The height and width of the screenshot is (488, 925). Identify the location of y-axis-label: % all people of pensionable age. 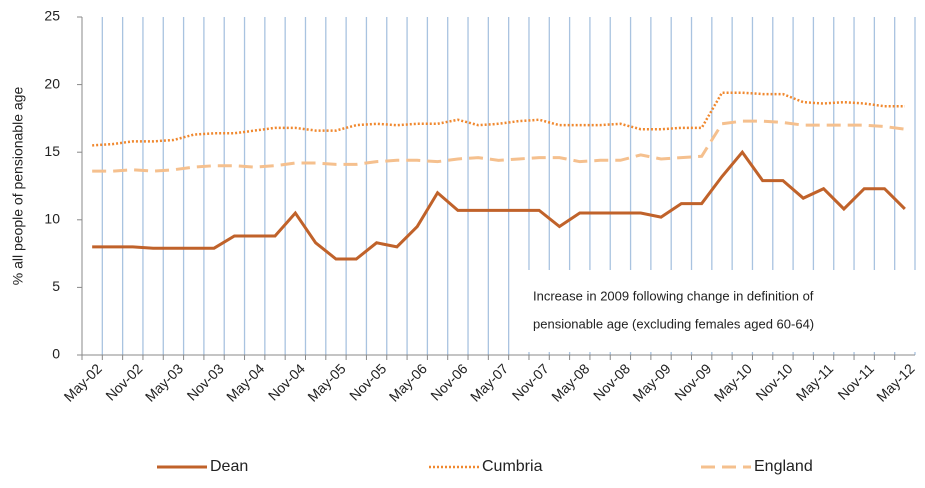
(18, 186).